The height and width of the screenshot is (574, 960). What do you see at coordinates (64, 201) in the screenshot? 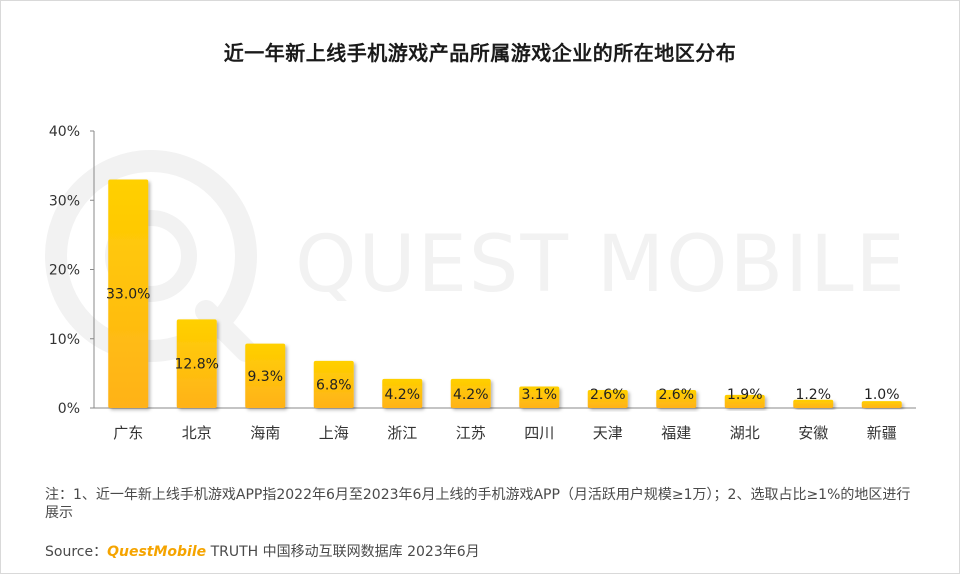
I see `y-tick-label: 30%` at bounding box center [64, 201].